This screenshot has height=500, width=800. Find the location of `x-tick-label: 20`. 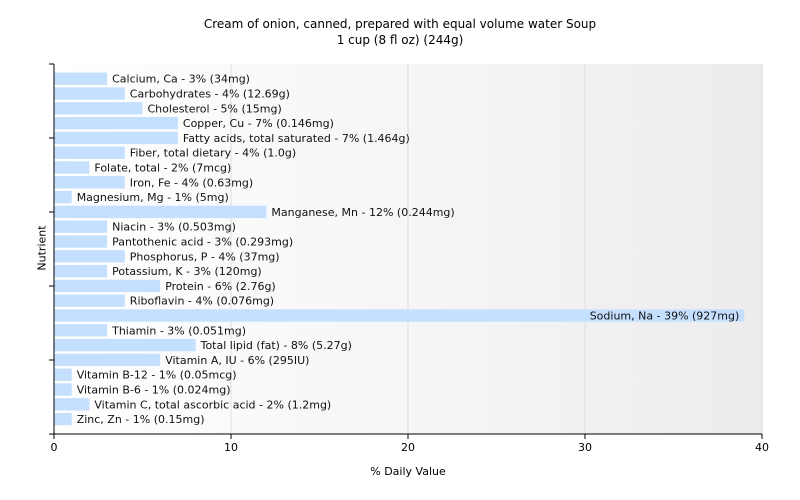

x-tick-label: 20 is located at coordinates (408, 447).